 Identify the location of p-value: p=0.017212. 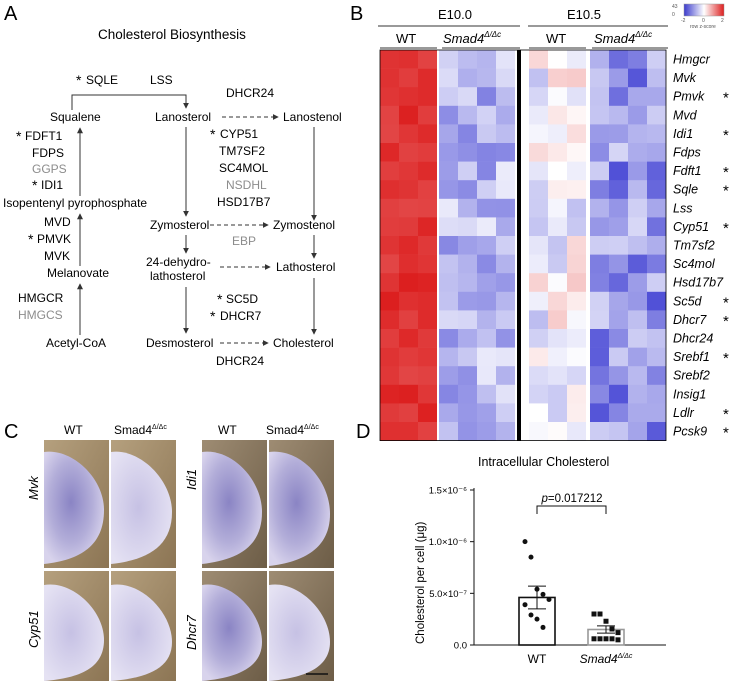
(571, 499).